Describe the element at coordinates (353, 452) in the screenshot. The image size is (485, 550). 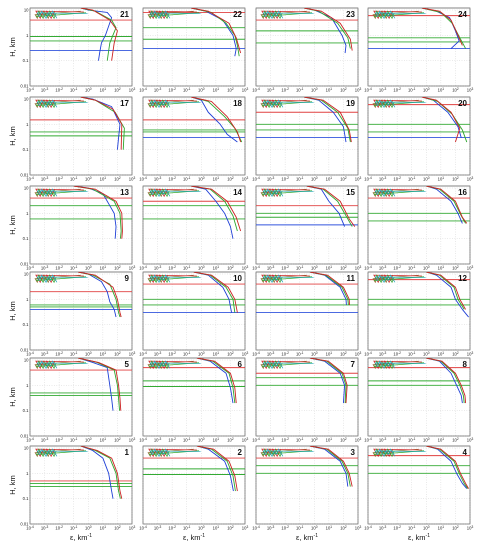
I see `panel-number: 3` at that location.